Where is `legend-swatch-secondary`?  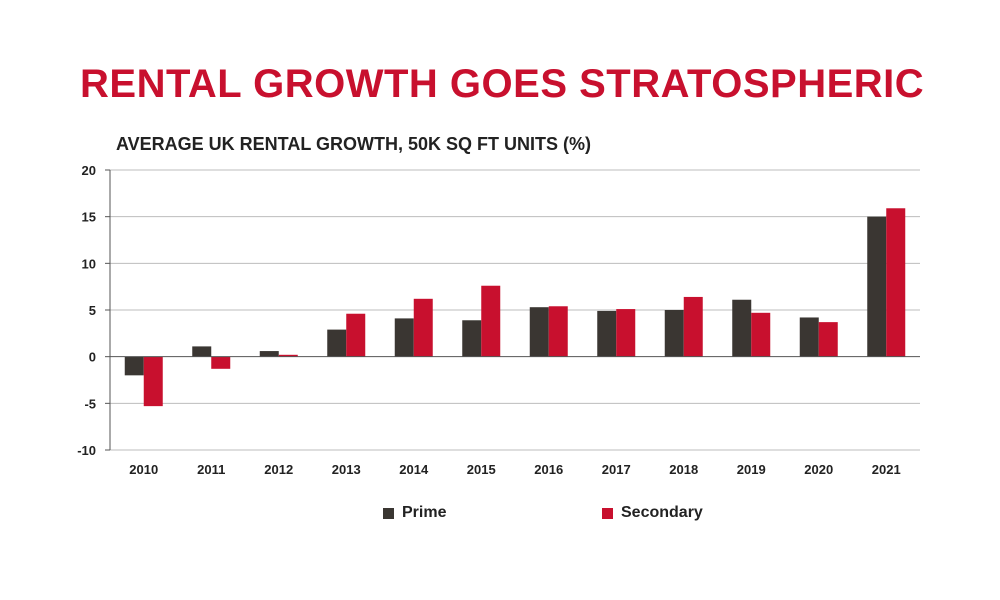
legend-swatch-secondary is located at coordinates (607, 513).